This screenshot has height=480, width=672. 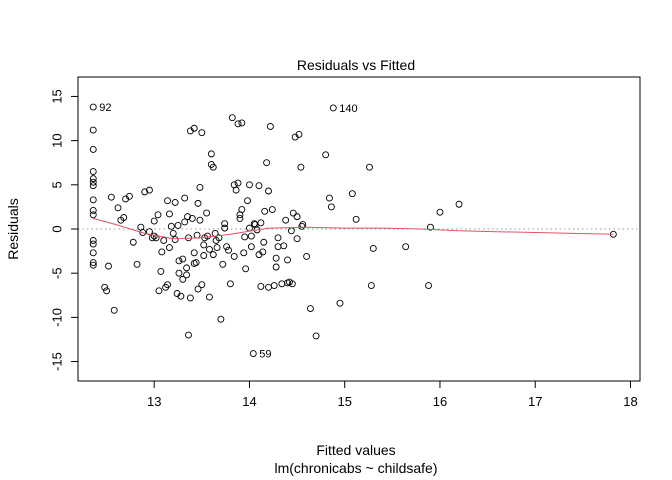 What do you see at coordinates (344, 401) in the screenshot?
I see `x-tick-label: 15` at bounding box center [344, 401].